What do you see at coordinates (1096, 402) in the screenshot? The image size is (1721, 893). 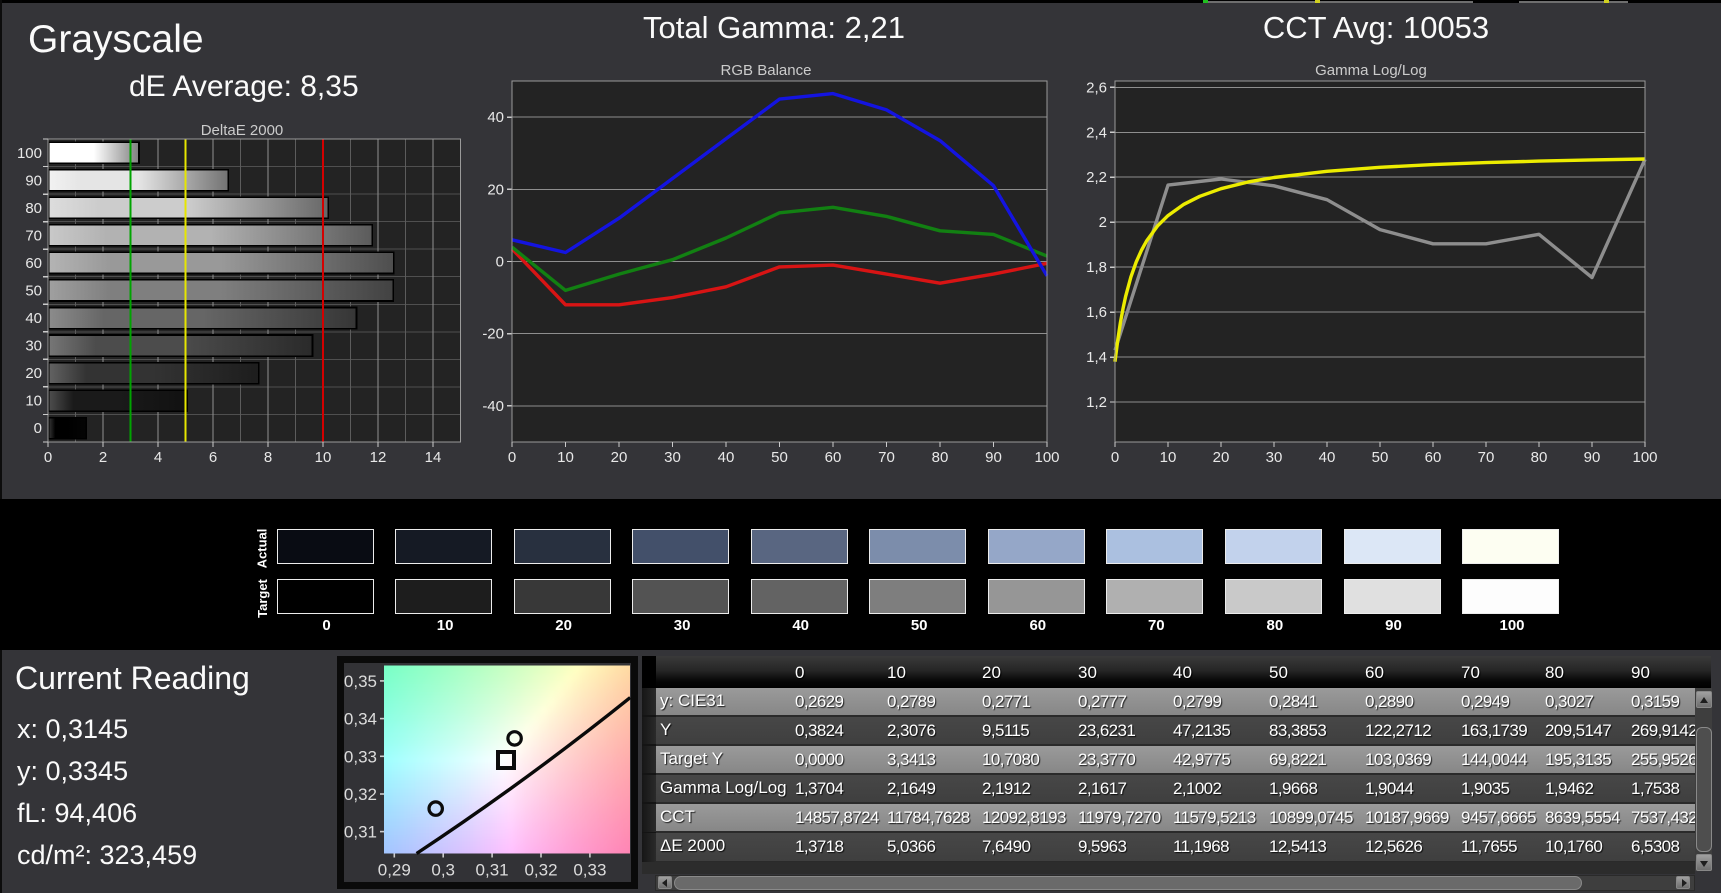 I see `svg-text: 1,2` at bounding box center [1096, 402].